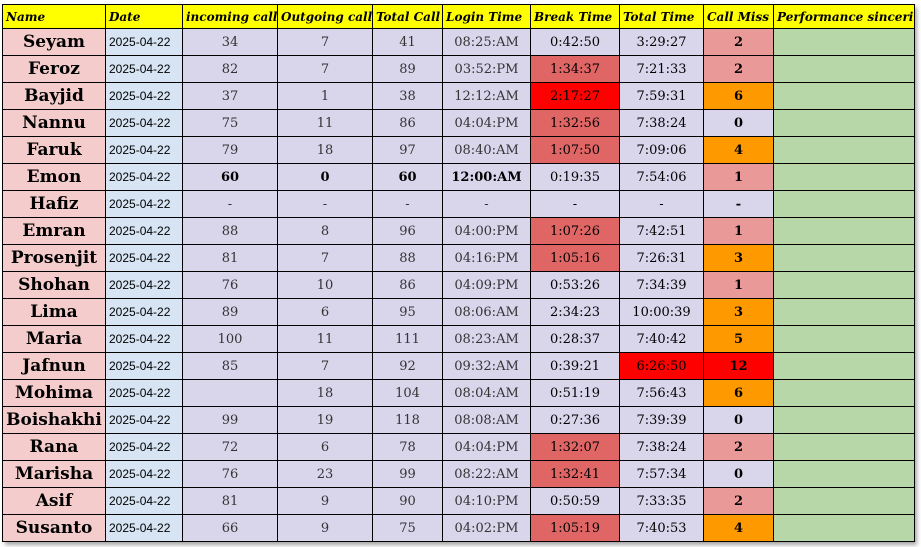 The width and height of the screenshot is (921, 547). What do you see at coordinates (738, 204) in the screenshot?
I see `call-miss-cell: -` at bounding box center [738, 204].